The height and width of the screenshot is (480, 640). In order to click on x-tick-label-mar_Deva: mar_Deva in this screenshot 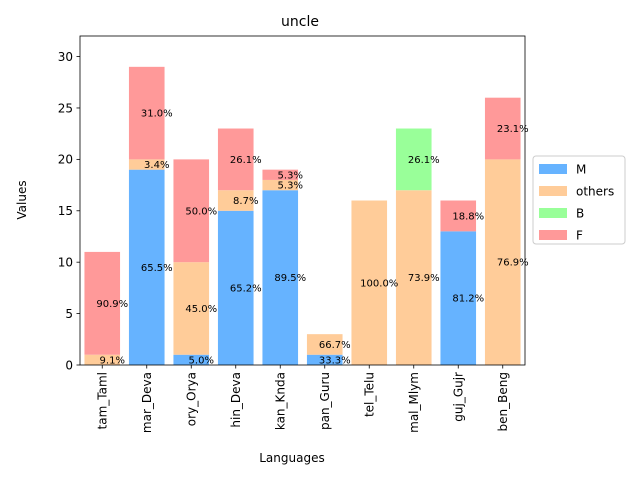, I will do `click(147, 402)`.